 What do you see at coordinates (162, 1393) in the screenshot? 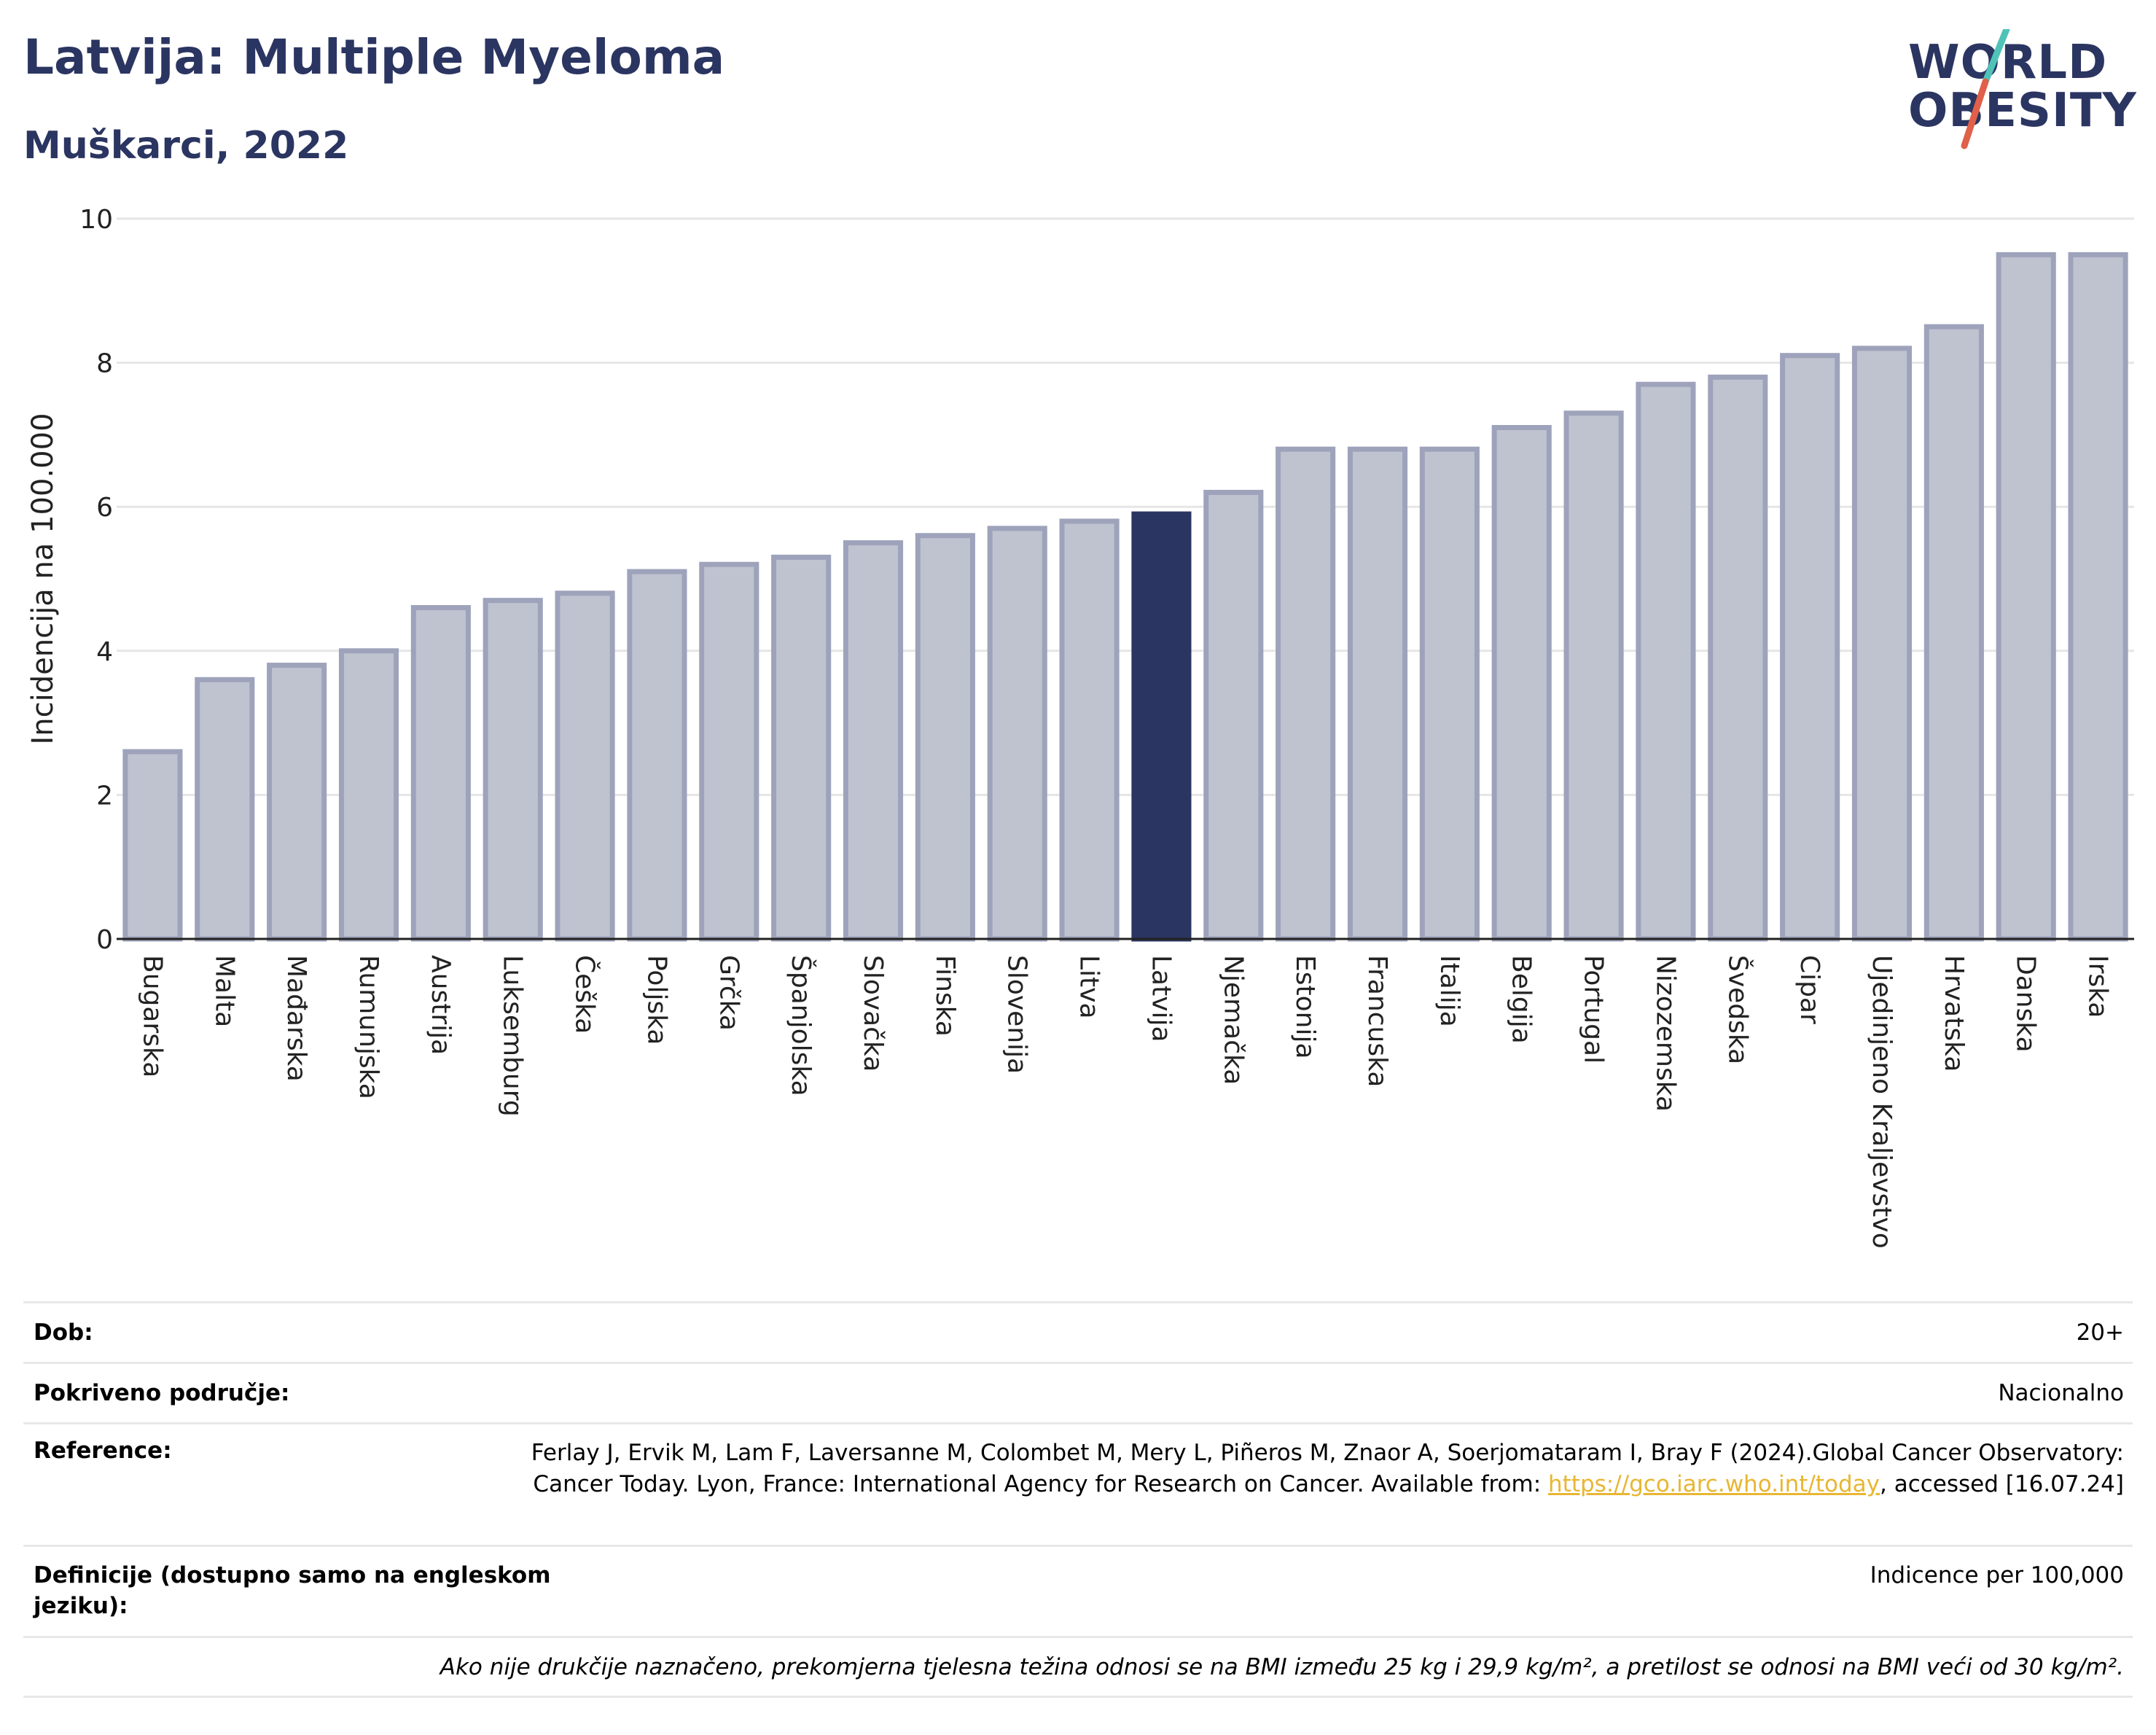
I see `coverage-label: Pokriveno područje:` at bounding box center [162, 1393].